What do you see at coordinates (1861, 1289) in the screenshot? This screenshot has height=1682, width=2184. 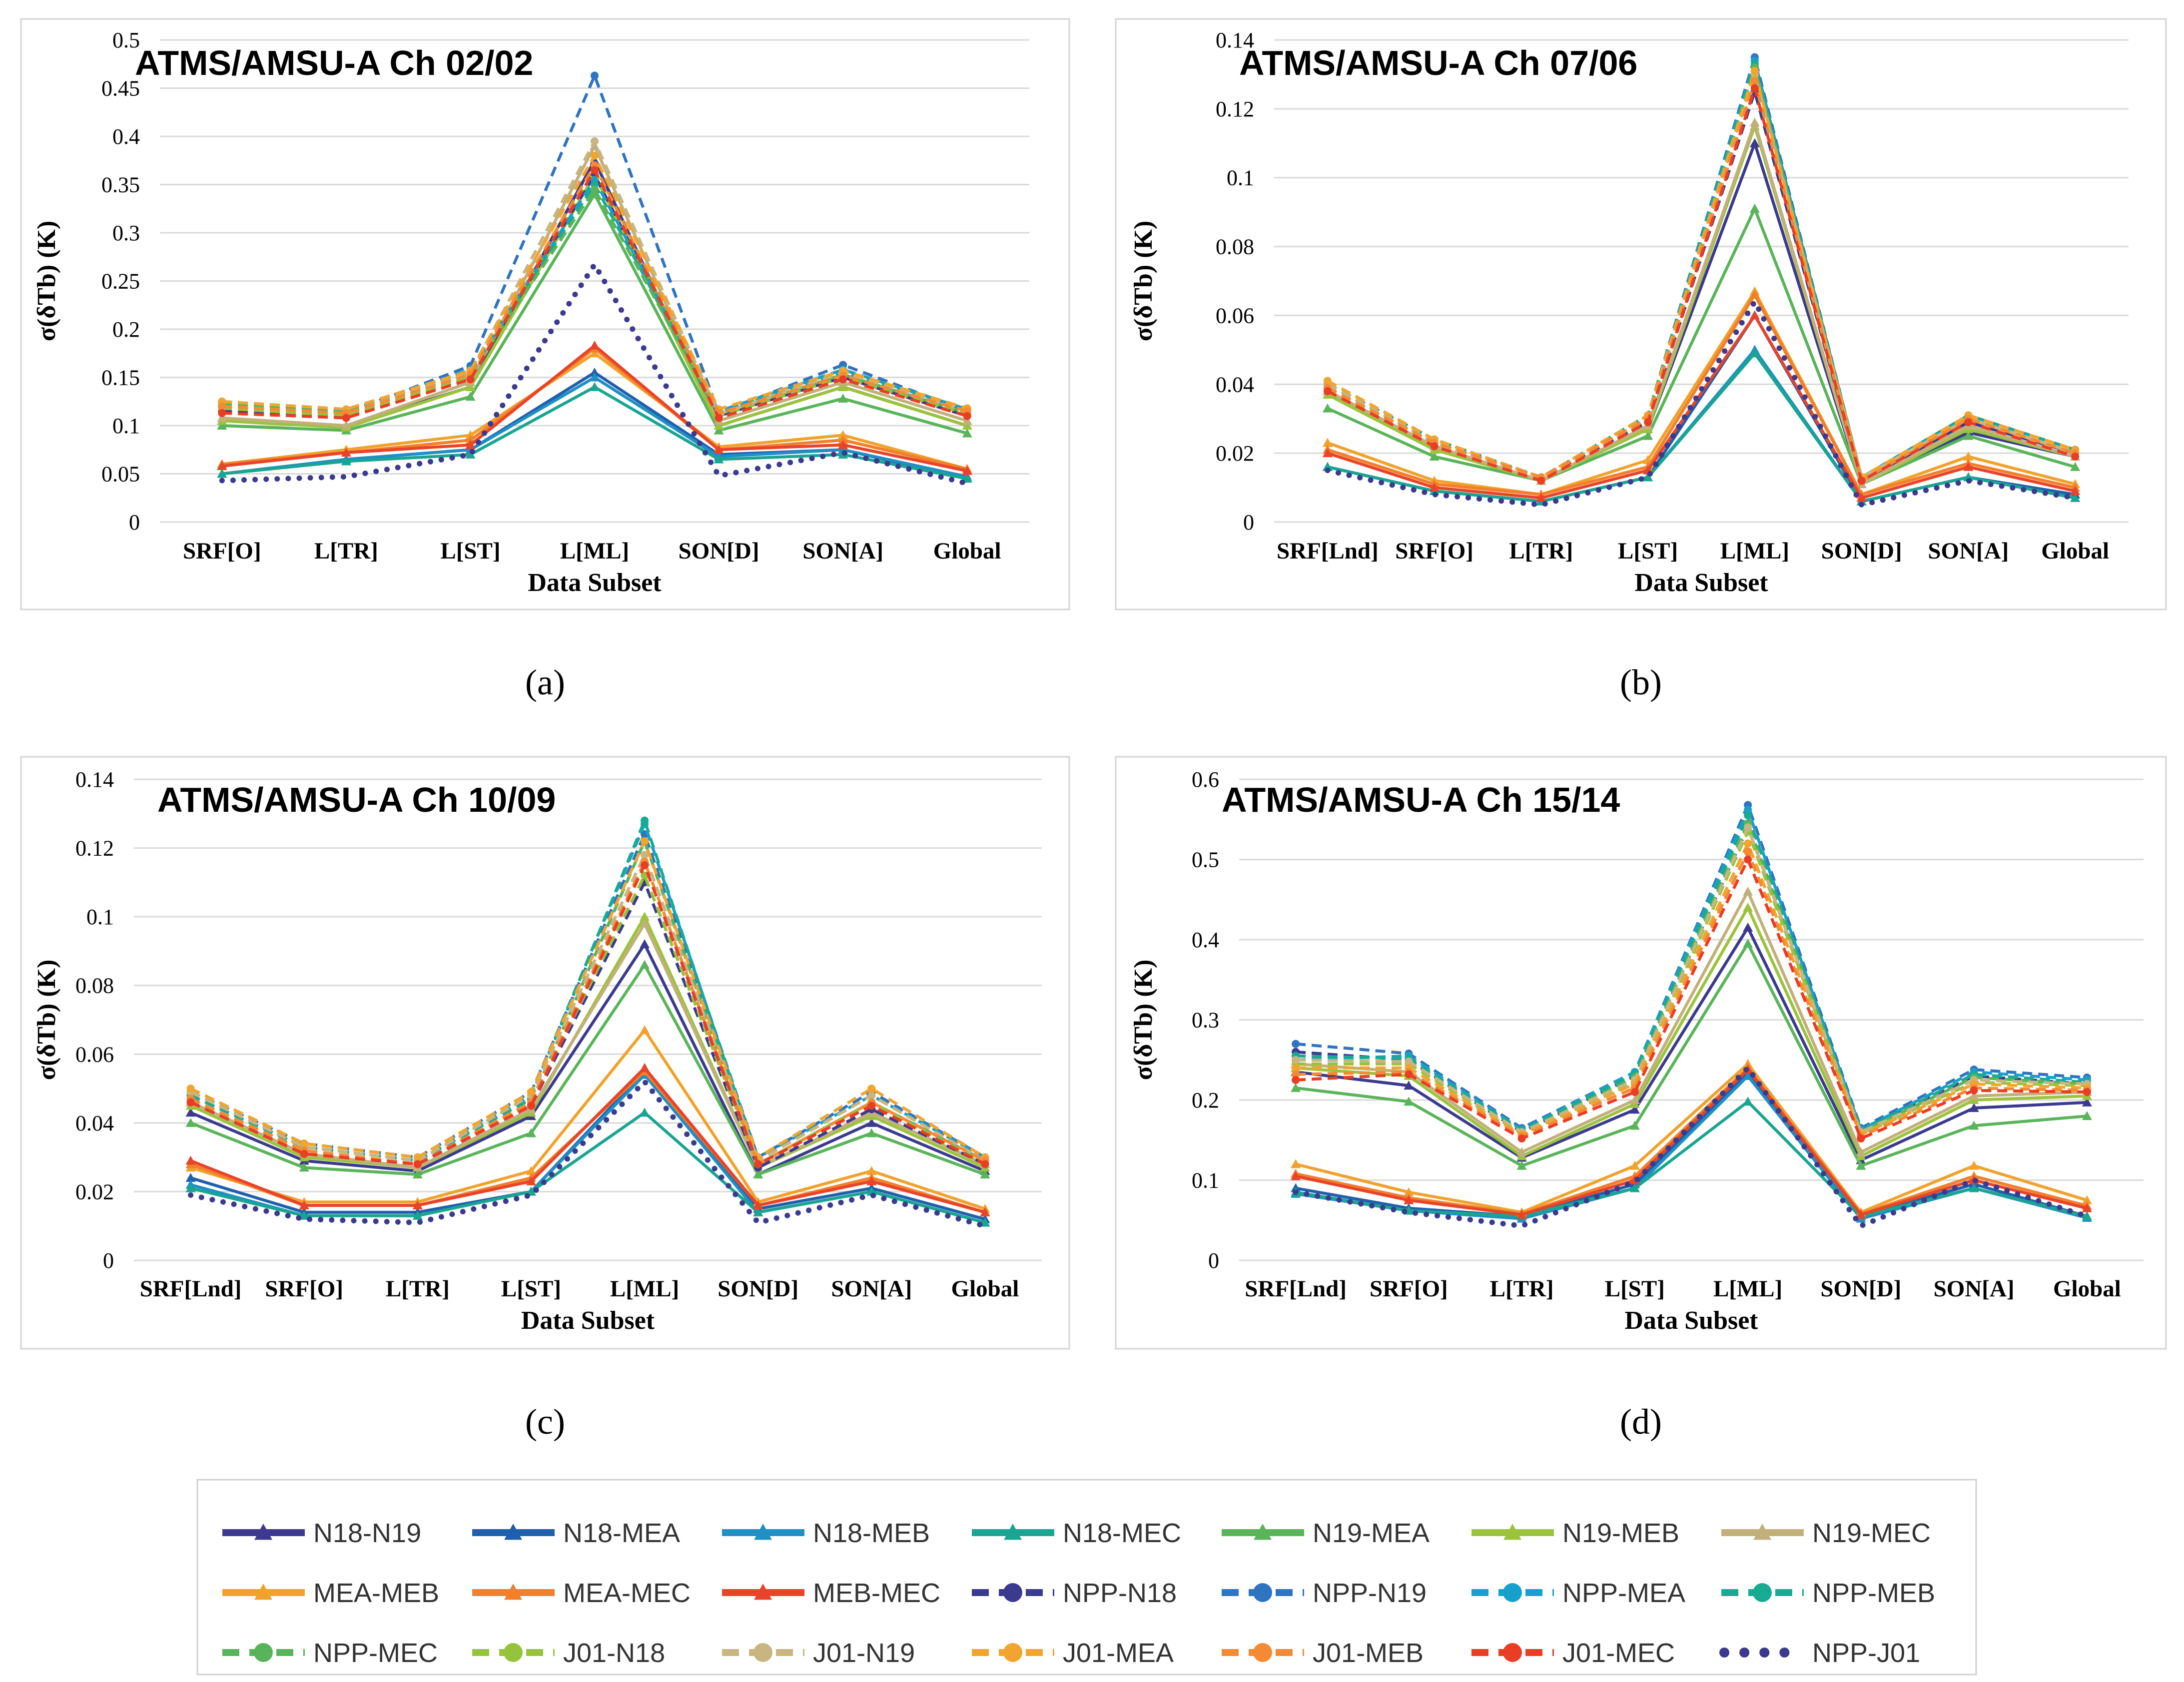 I see `x-tick-label: SON[D]` at bounding box center [1861, 1289].